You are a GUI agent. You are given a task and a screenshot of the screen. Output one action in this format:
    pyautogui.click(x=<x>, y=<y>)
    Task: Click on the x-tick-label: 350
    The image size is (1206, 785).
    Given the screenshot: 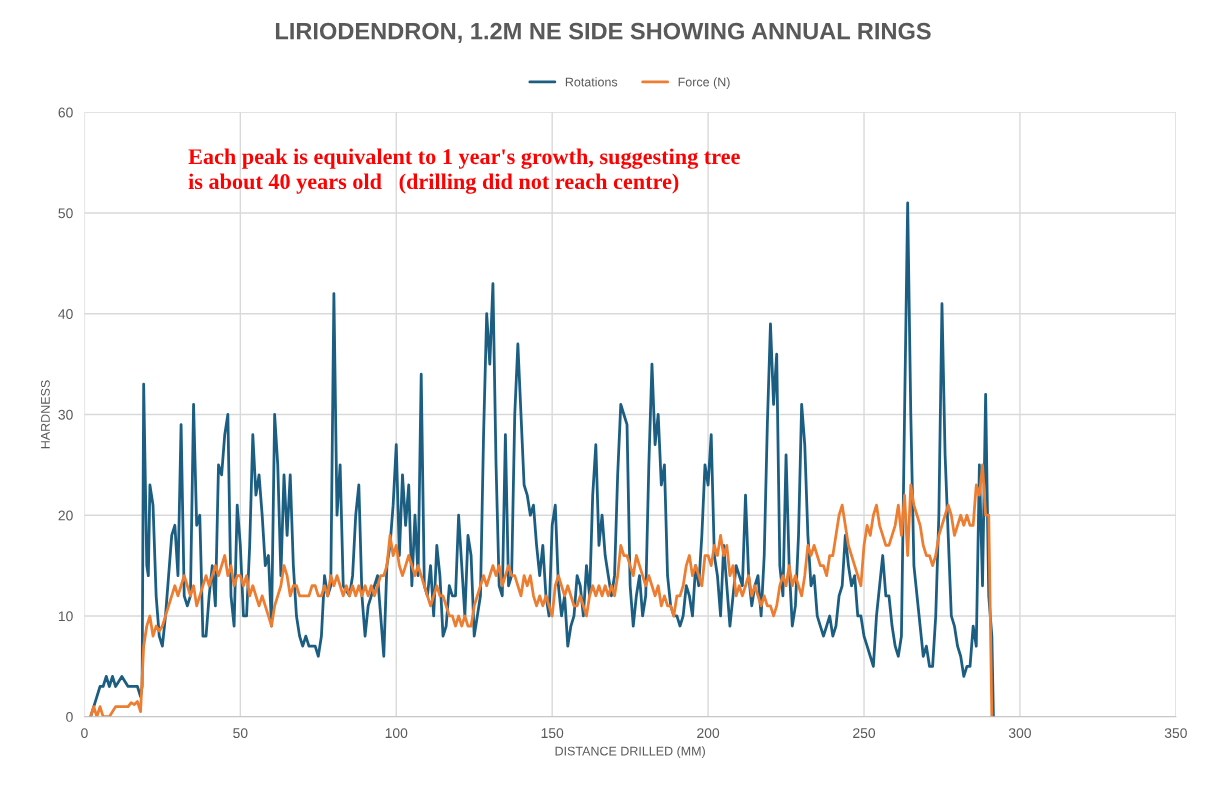 What is the action you would take?
    pyautogui.click(x=1175, y=733)
    